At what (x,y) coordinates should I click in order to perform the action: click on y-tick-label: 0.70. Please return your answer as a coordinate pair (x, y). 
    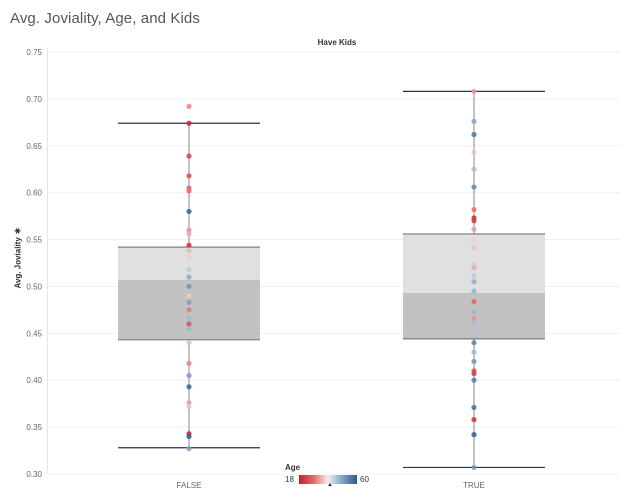
    Looking at the image, I should click on (34, 99).